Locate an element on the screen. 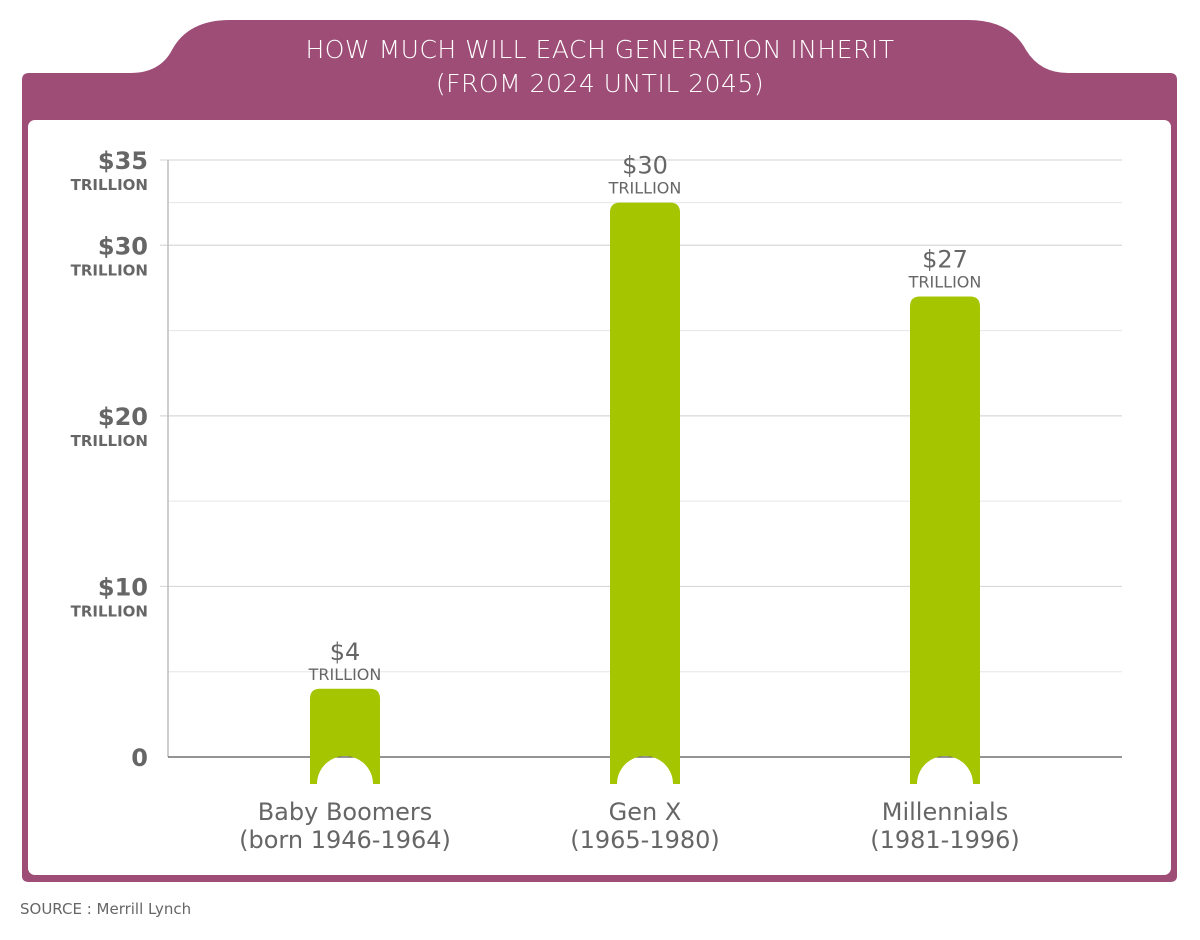  chart-title-line1: HOW MUCH WILL EACH GENERATION INHERIT is located at coordinates (600, 49).